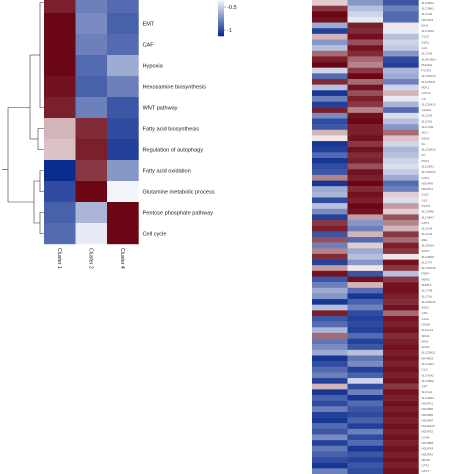 The width and height of the screenshot is (474, 474). What do you see at coordinates (401, 341) in the screenshot?
I see `gene-cell-r60-c2` at bounding box center [401, 341].